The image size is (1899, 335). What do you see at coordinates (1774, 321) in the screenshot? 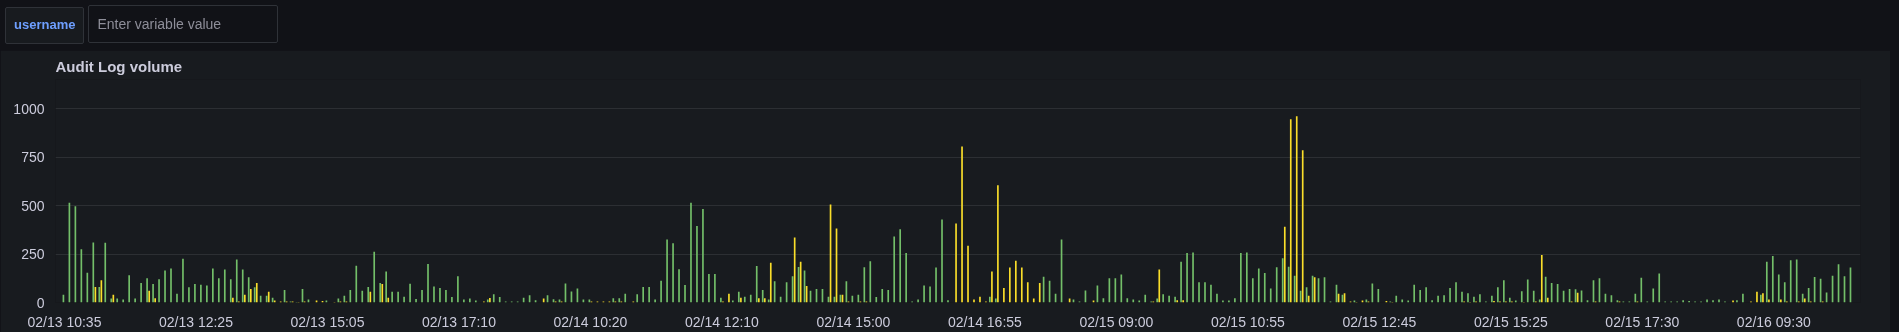
I see `x-tick-label: 02/16 09:30` at bounding box center [1774, 321].